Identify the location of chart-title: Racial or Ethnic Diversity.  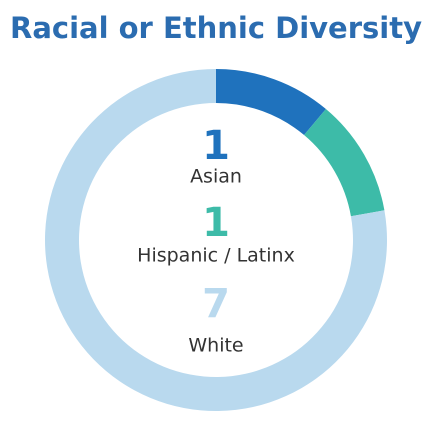
(216, 28).